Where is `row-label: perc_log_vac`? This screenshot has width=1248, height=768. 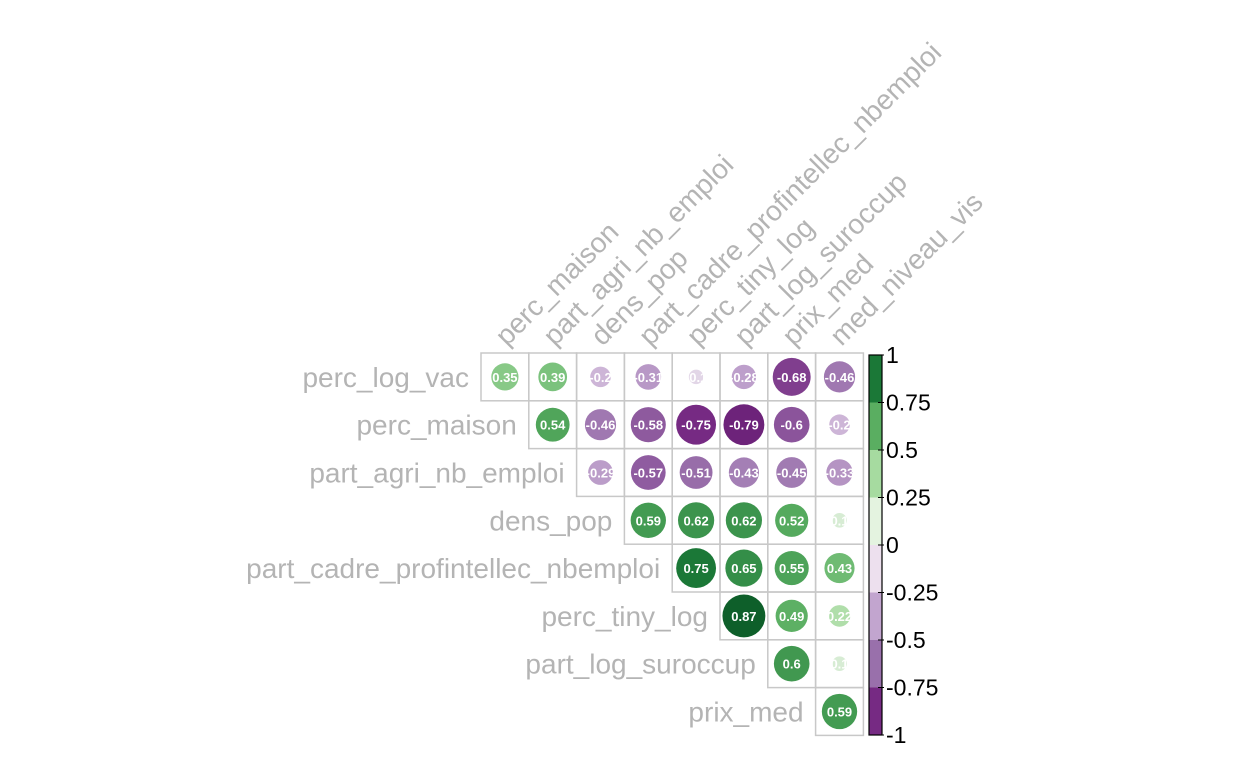 row-label: perc_log_vac is located at coordinates (385, 377).